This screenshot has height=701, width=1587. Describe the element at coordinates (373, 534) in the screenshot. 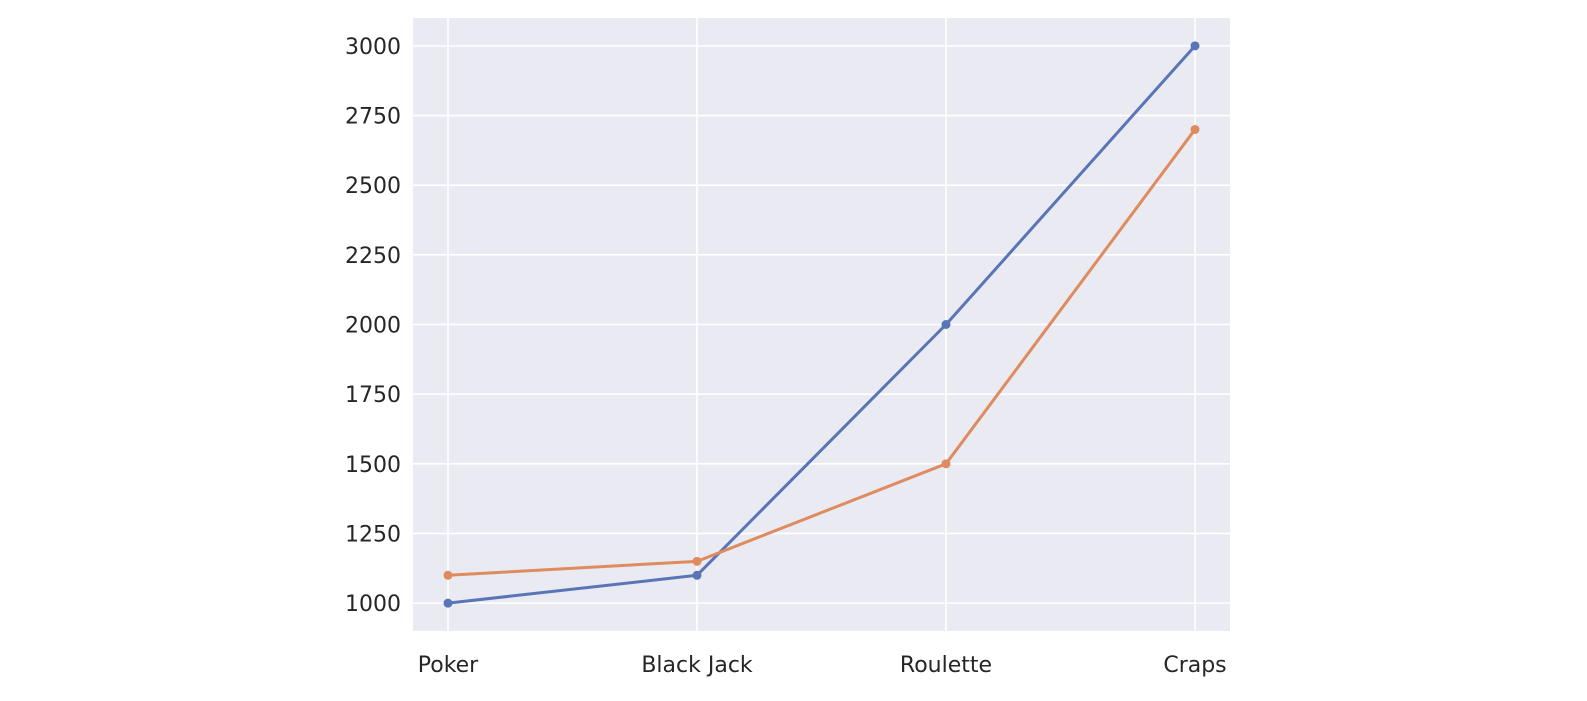

I see `y-tick-label-1250: 1250` at that location.